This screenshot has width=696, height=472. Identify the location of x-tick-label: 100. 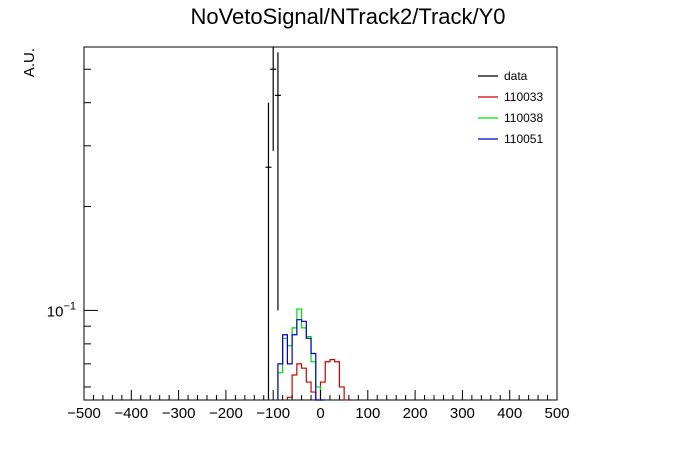
(367, 413).